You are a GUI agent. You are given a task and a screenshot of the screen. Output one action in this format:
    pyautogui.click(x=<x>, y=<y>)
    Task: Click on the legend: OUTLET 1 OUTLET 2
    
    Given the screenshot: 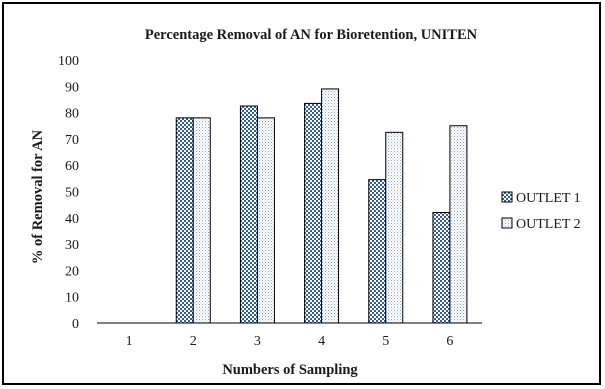 What is the action you would take?
    pyautogui.click(x=541, y=211)
    